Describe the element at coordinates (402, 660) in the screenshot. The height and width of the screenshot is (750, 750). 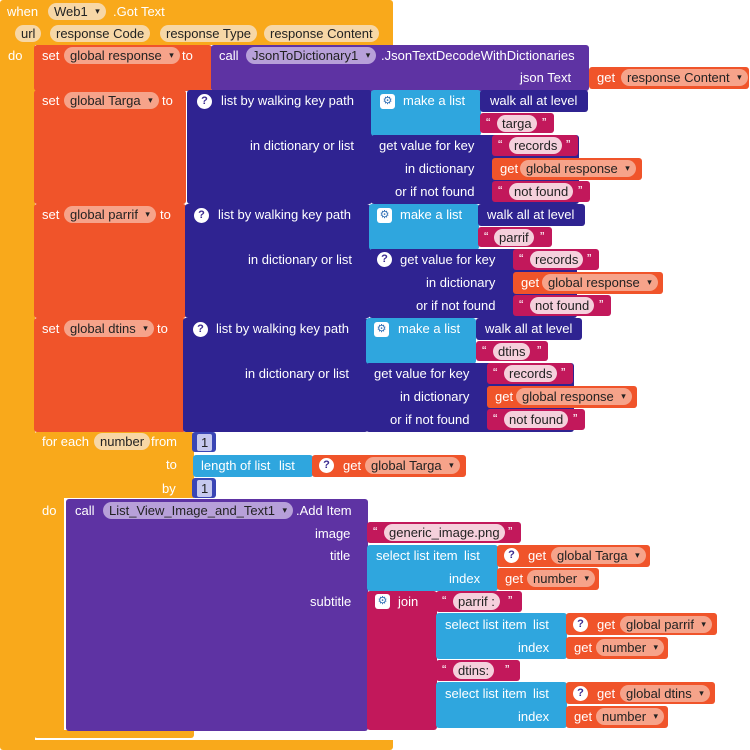
I see `join-block` at that location.